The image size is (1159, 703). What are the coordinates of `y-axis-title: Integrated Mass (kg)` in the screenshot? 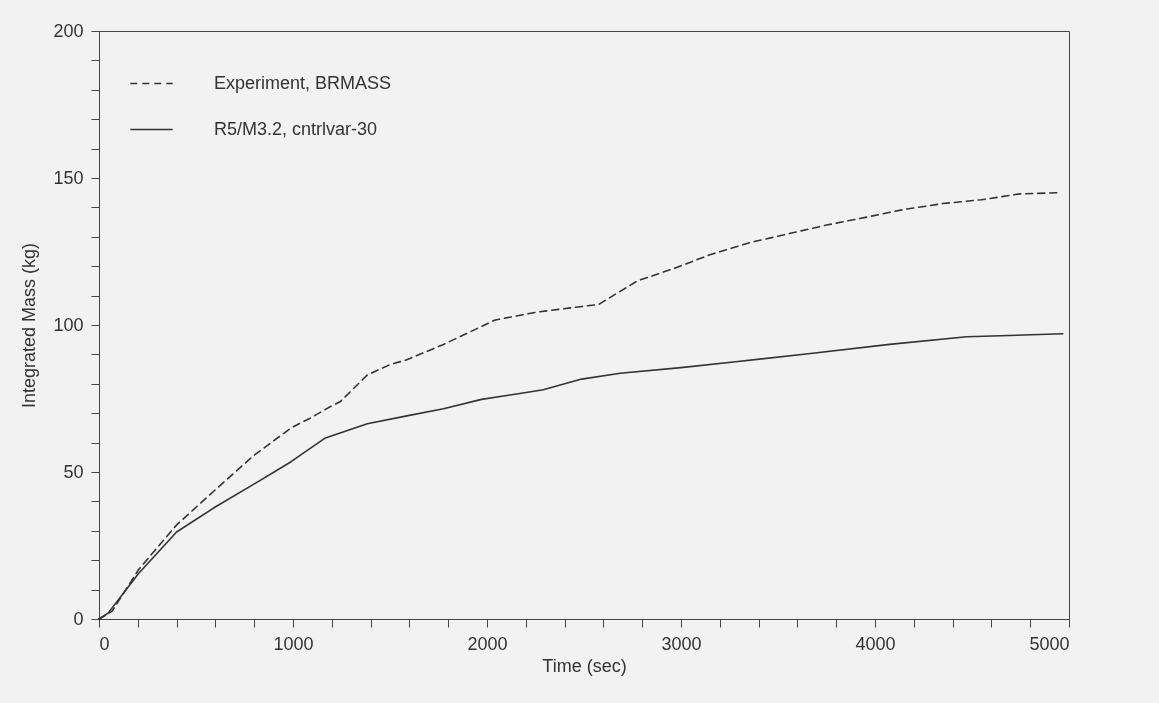 It's located at (29, 325).